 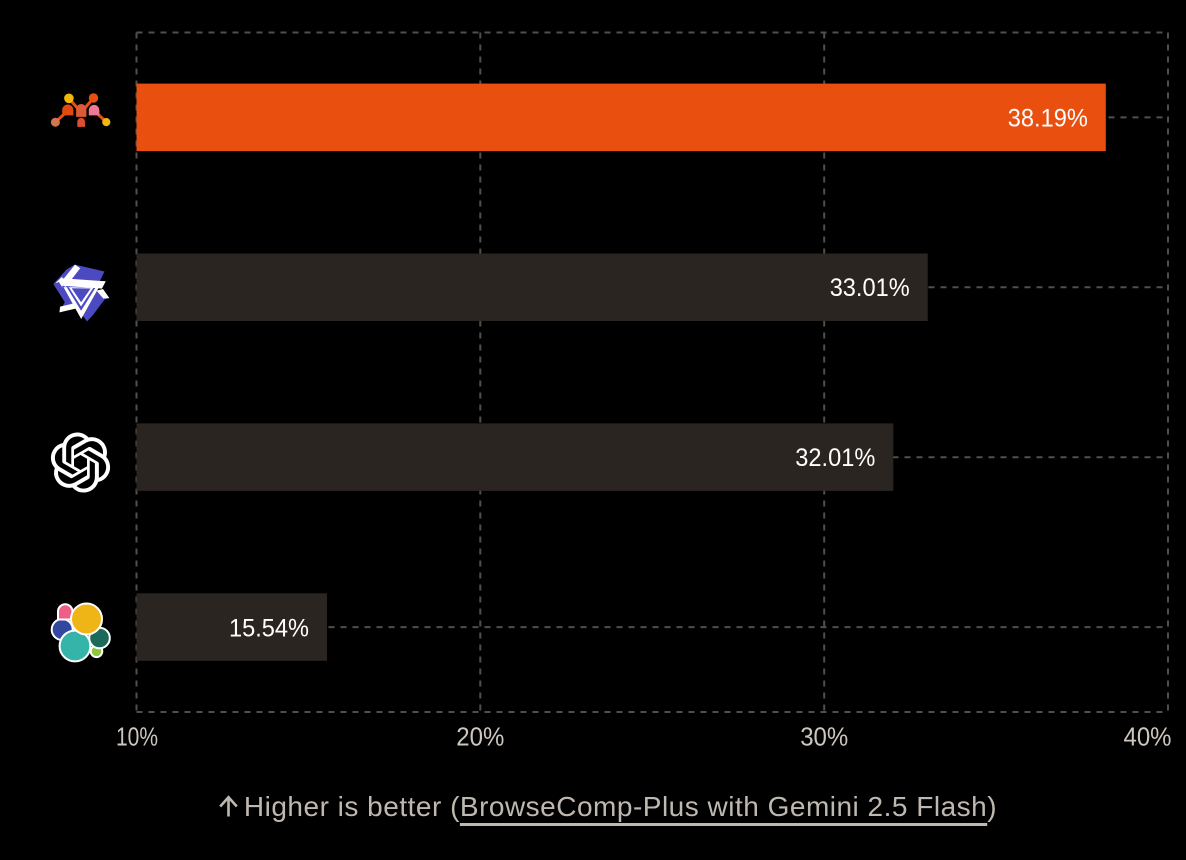 What do you see at coordinates (835, 458) in the screenshot?
I see `svg-text: 32.01%` at bounding box center [835, 458].